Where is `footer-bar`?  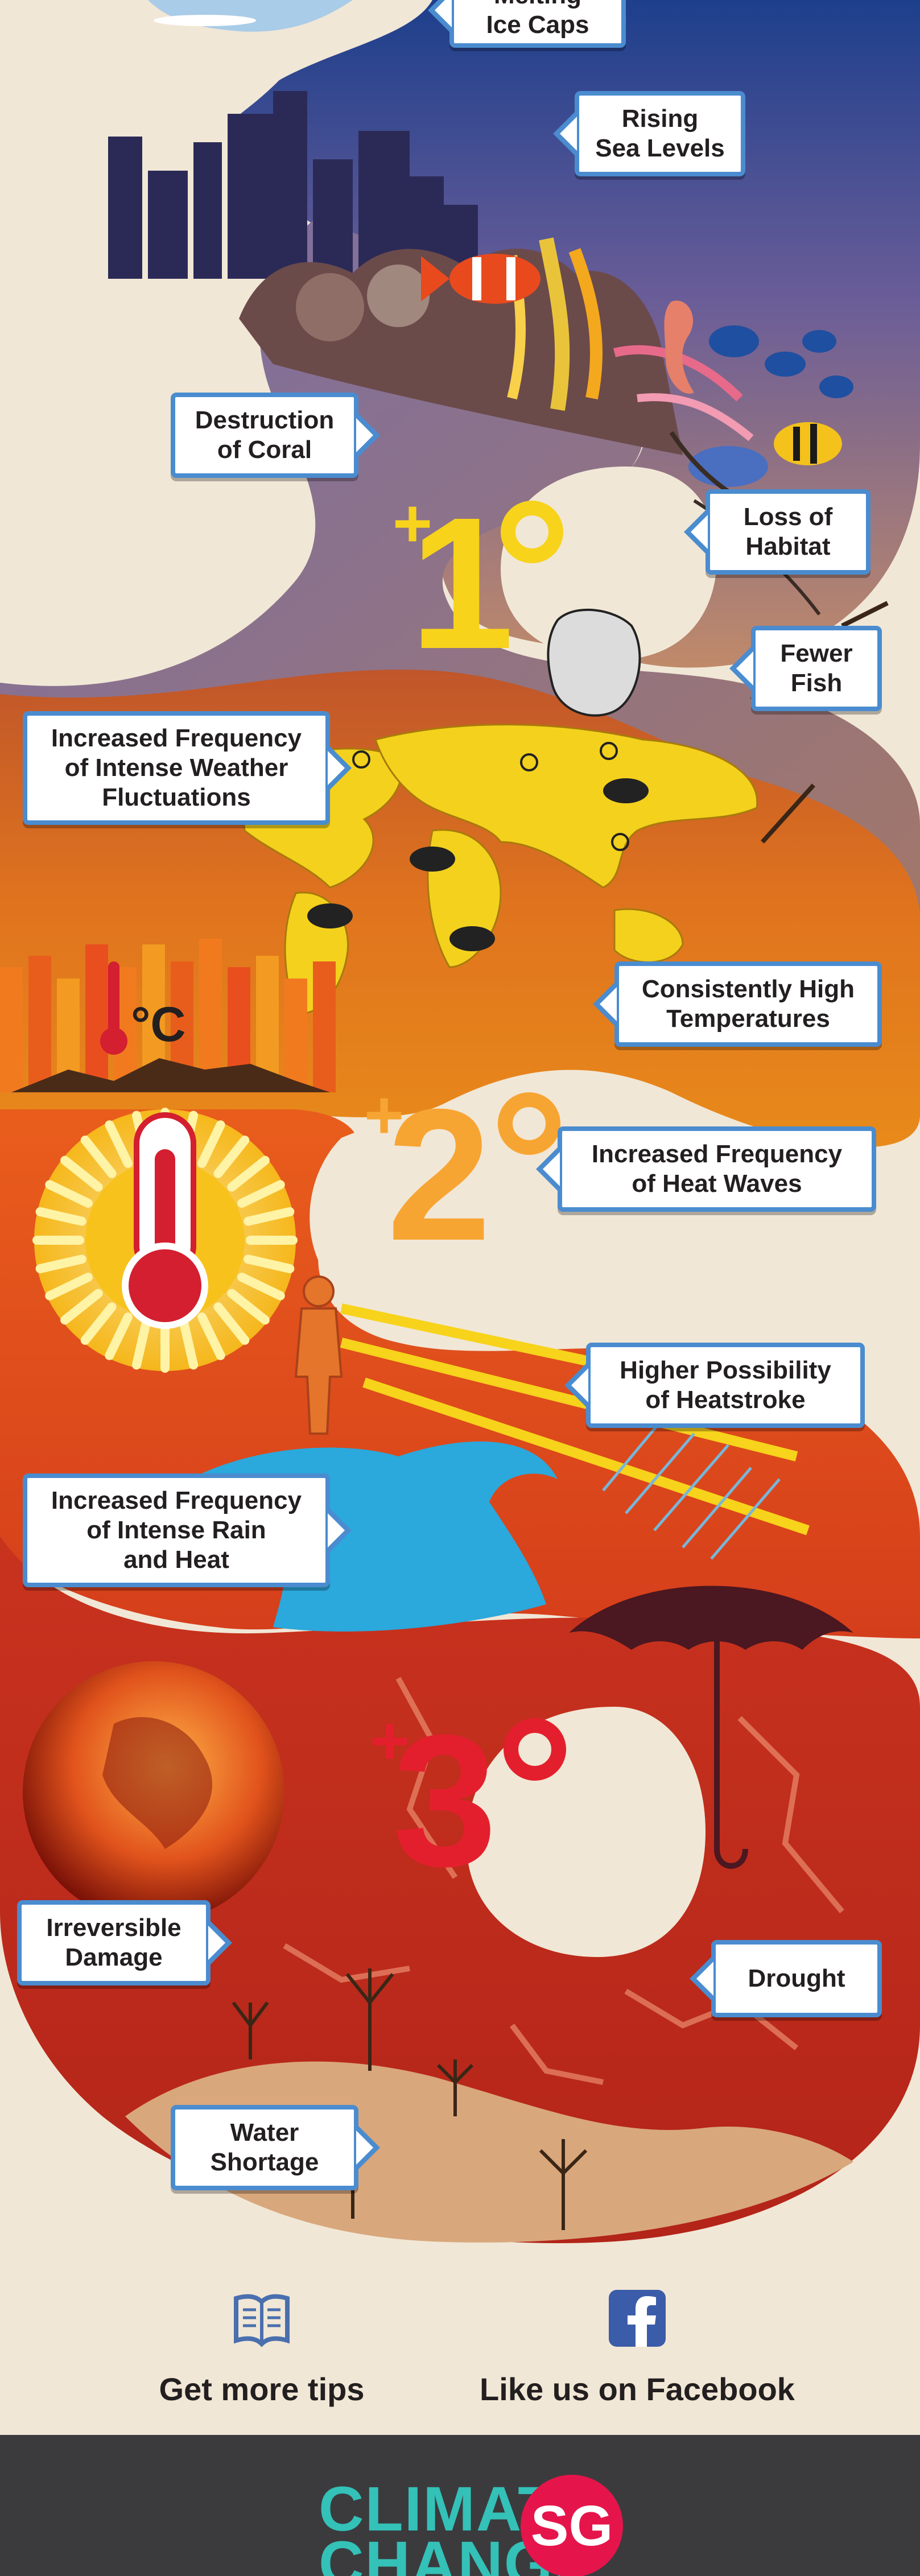
footer-bar is located at coordinates (460, 2506).